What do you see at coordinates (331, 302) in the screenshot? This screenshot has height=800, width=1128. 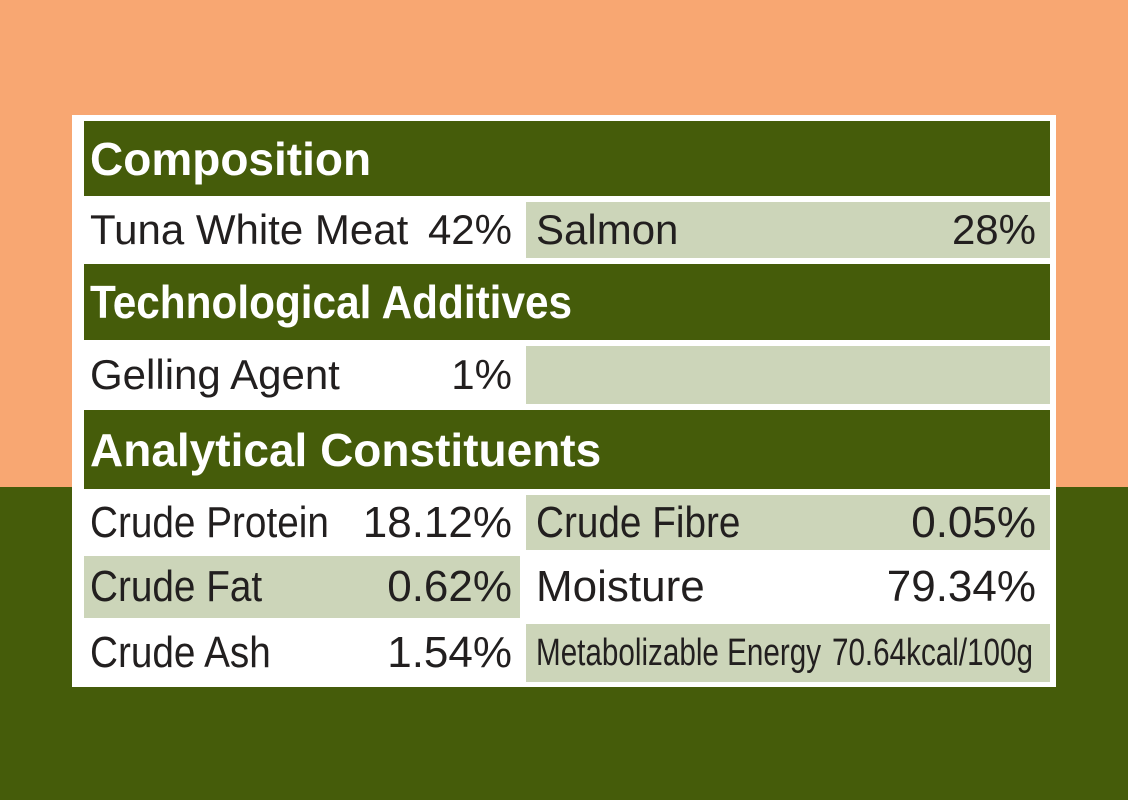 I see `section-title: Technological Additives` at bounding box center [331, 302].